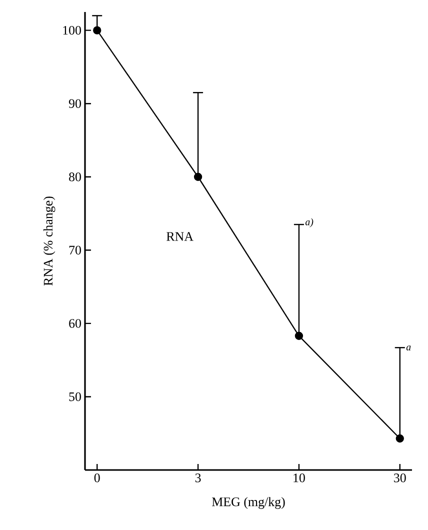 The image size is (428, 530). I want to click on y-tick-label: 60, so click(75, 323).